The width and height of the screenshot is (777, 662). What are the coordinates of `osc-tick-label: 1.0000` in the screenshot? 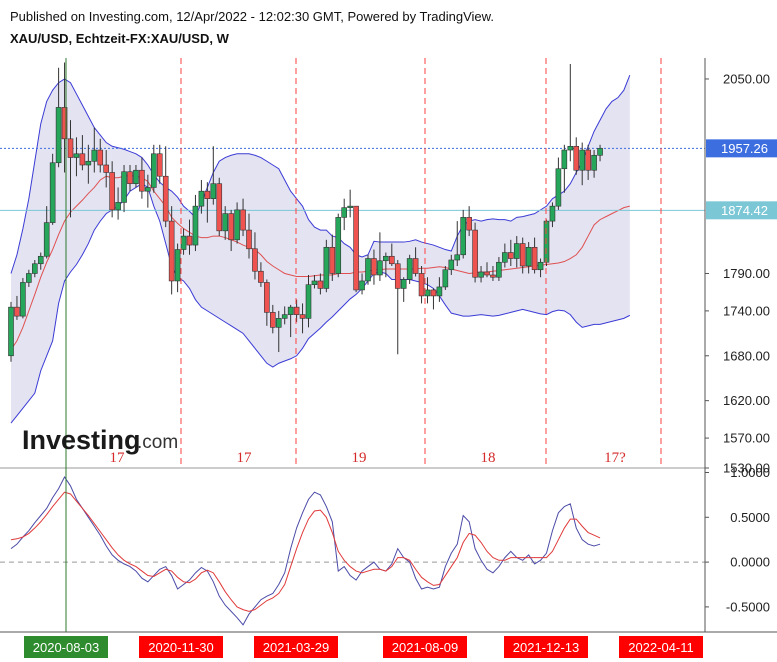 It's located at (750, 472).